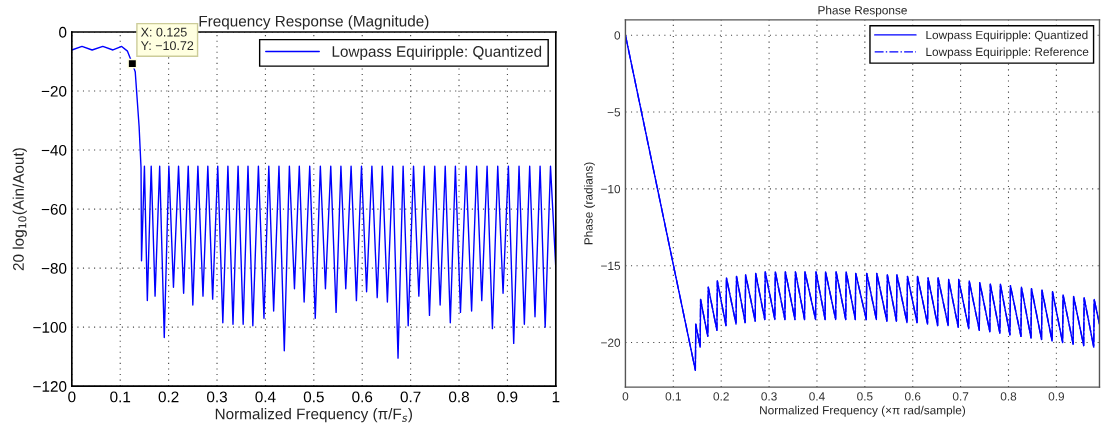  Describe the element at coordinates (50, 327) in the screenshot. I see `y-tick-label: −100` at that location.